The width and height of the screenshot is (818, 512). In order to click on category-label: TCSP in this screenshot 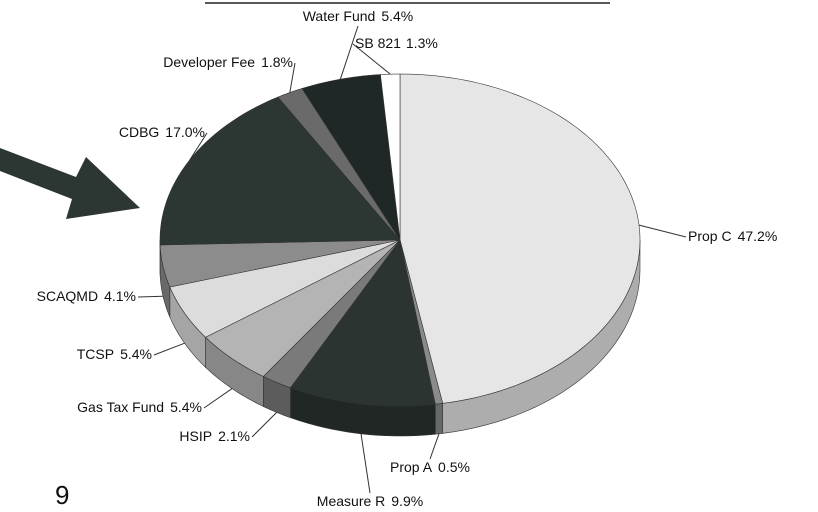, I will do `click(95, 354)`.